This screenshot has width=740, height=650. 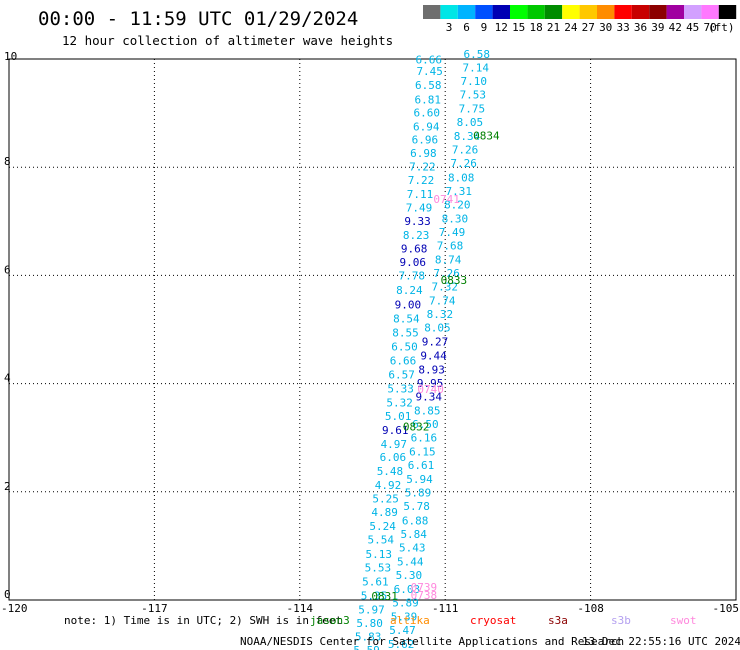 I want to click on swh-value: 5.30, so click(x=409, y=575).